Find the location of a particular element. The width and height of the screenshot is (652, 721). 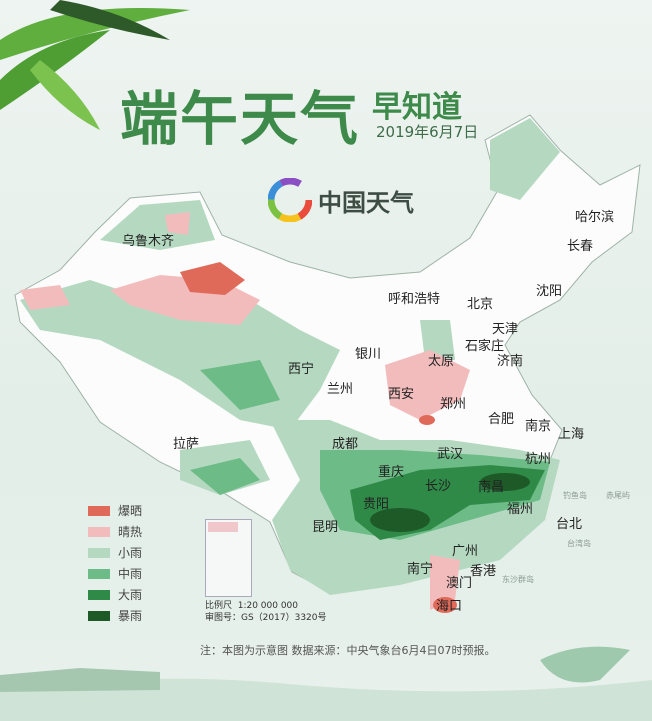

legend-item-heavy-rain: 大雨 is located at coordinates (127, 594).